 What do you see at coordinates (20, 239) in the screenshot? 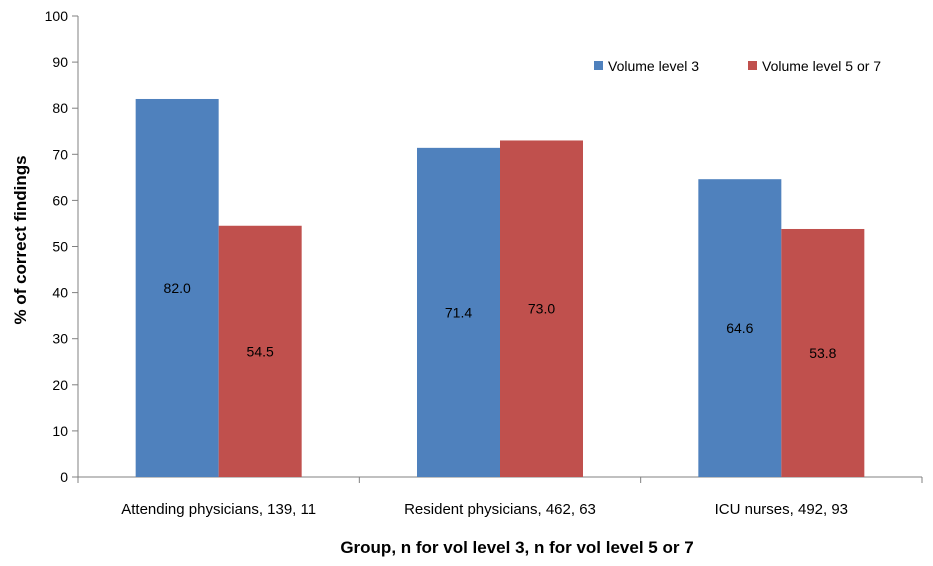
I see `y-axis-title: % of correct findings` at bounding box center [20, 239].